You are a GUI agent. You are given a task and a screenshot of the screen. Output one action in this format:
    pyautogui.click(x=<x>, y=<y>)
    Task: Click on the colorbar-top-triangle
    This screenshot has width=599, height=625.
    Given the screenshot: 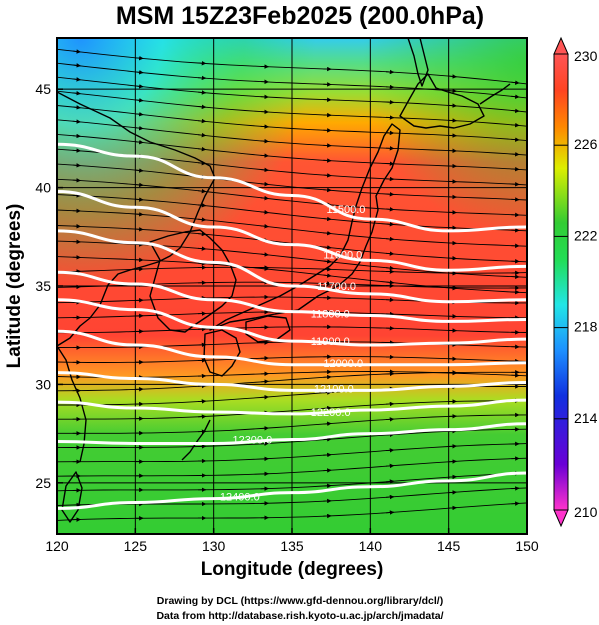 What is the action you would take?
    pyautogui.click(x=561, y=45)
    